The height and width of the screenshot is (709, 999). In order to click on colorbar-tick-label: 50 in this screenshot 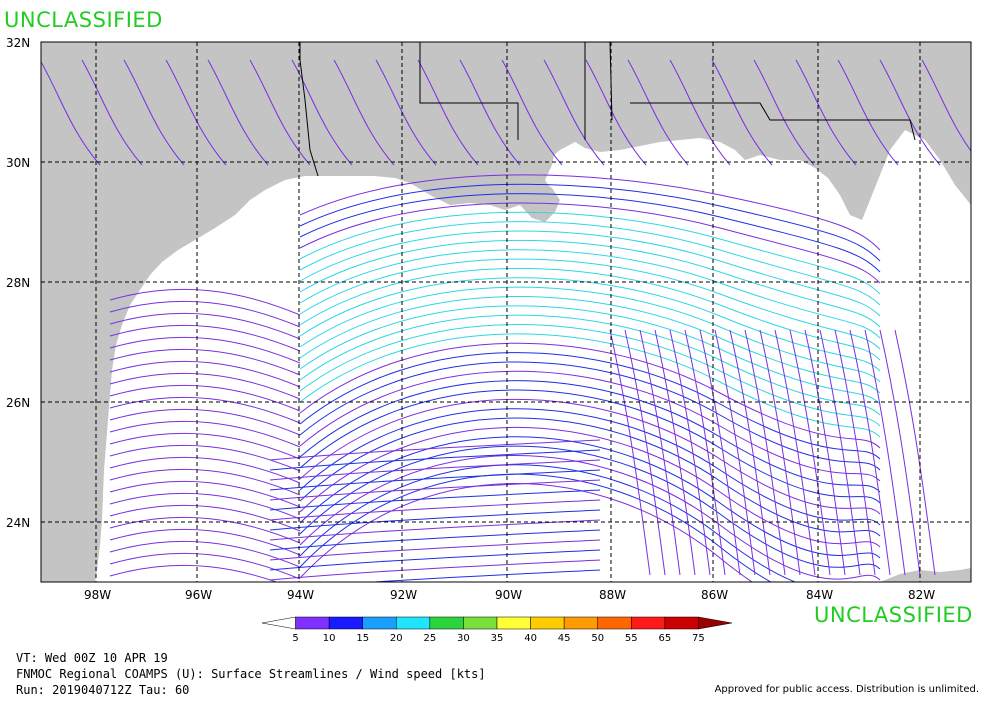, I will do `click(597, 638)`.